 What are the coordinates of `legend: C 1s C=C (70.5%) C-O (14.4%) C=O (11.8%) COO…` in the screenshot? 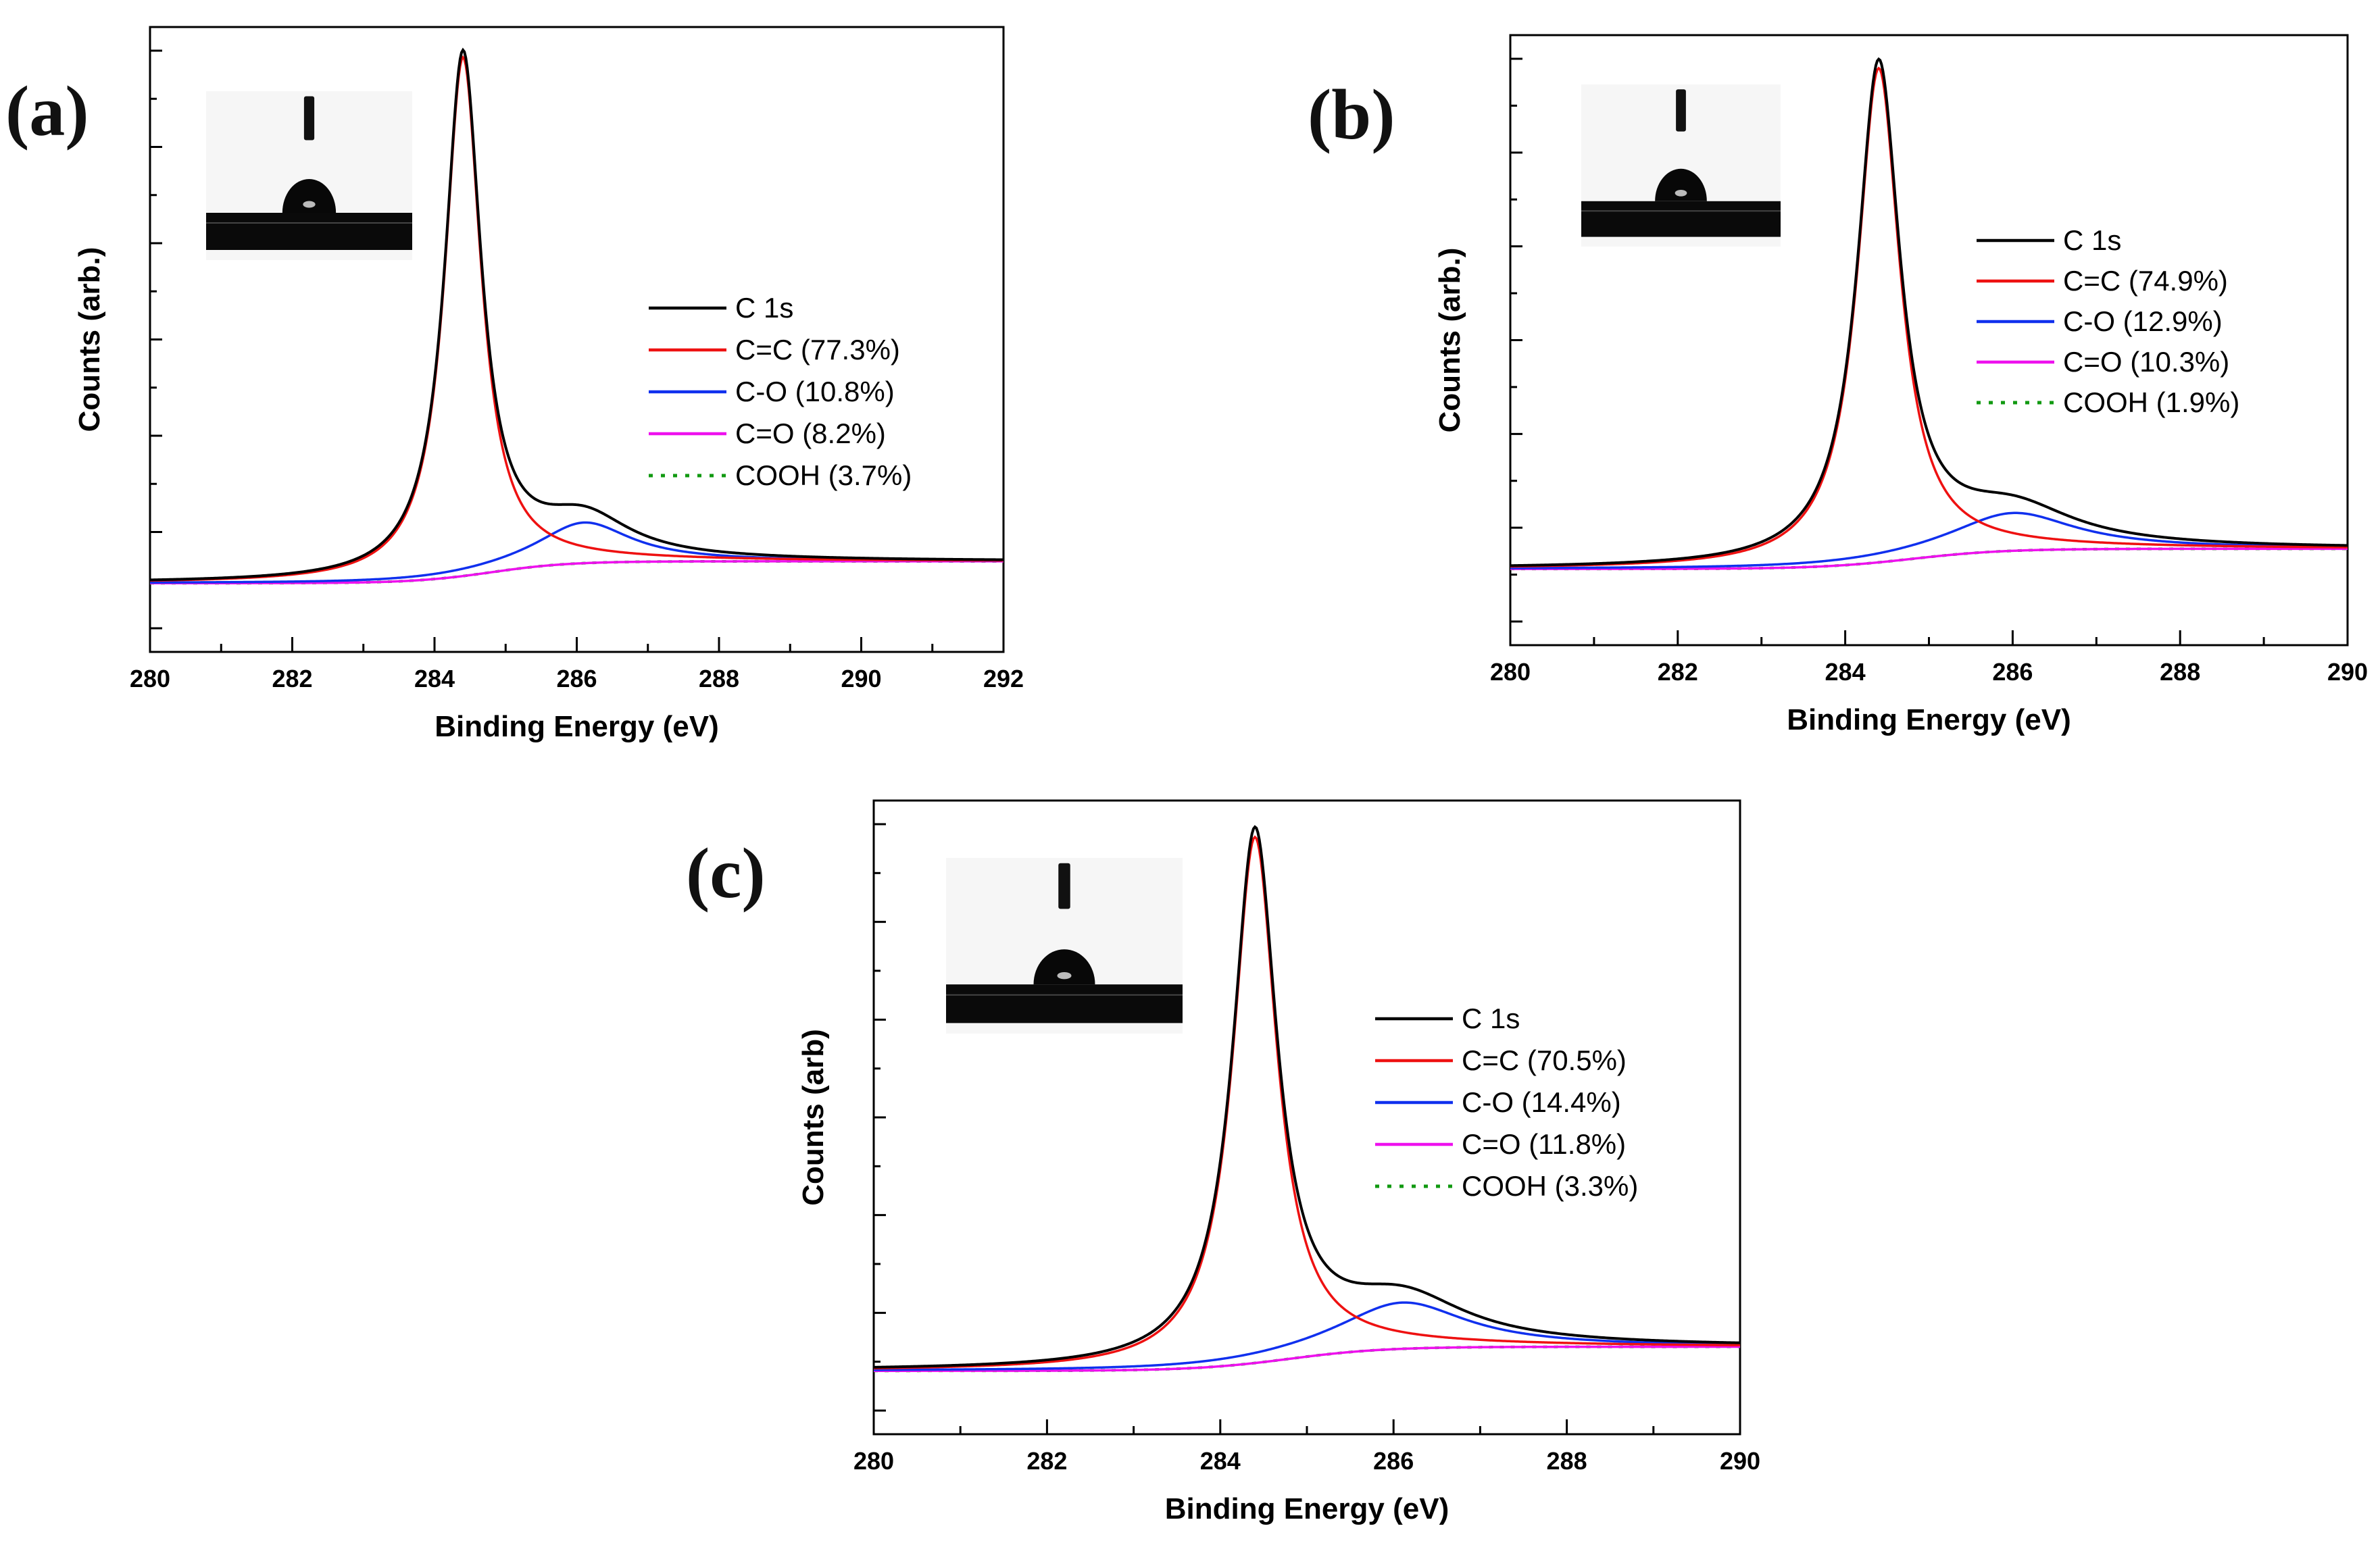 It's located at (1506, 1102).